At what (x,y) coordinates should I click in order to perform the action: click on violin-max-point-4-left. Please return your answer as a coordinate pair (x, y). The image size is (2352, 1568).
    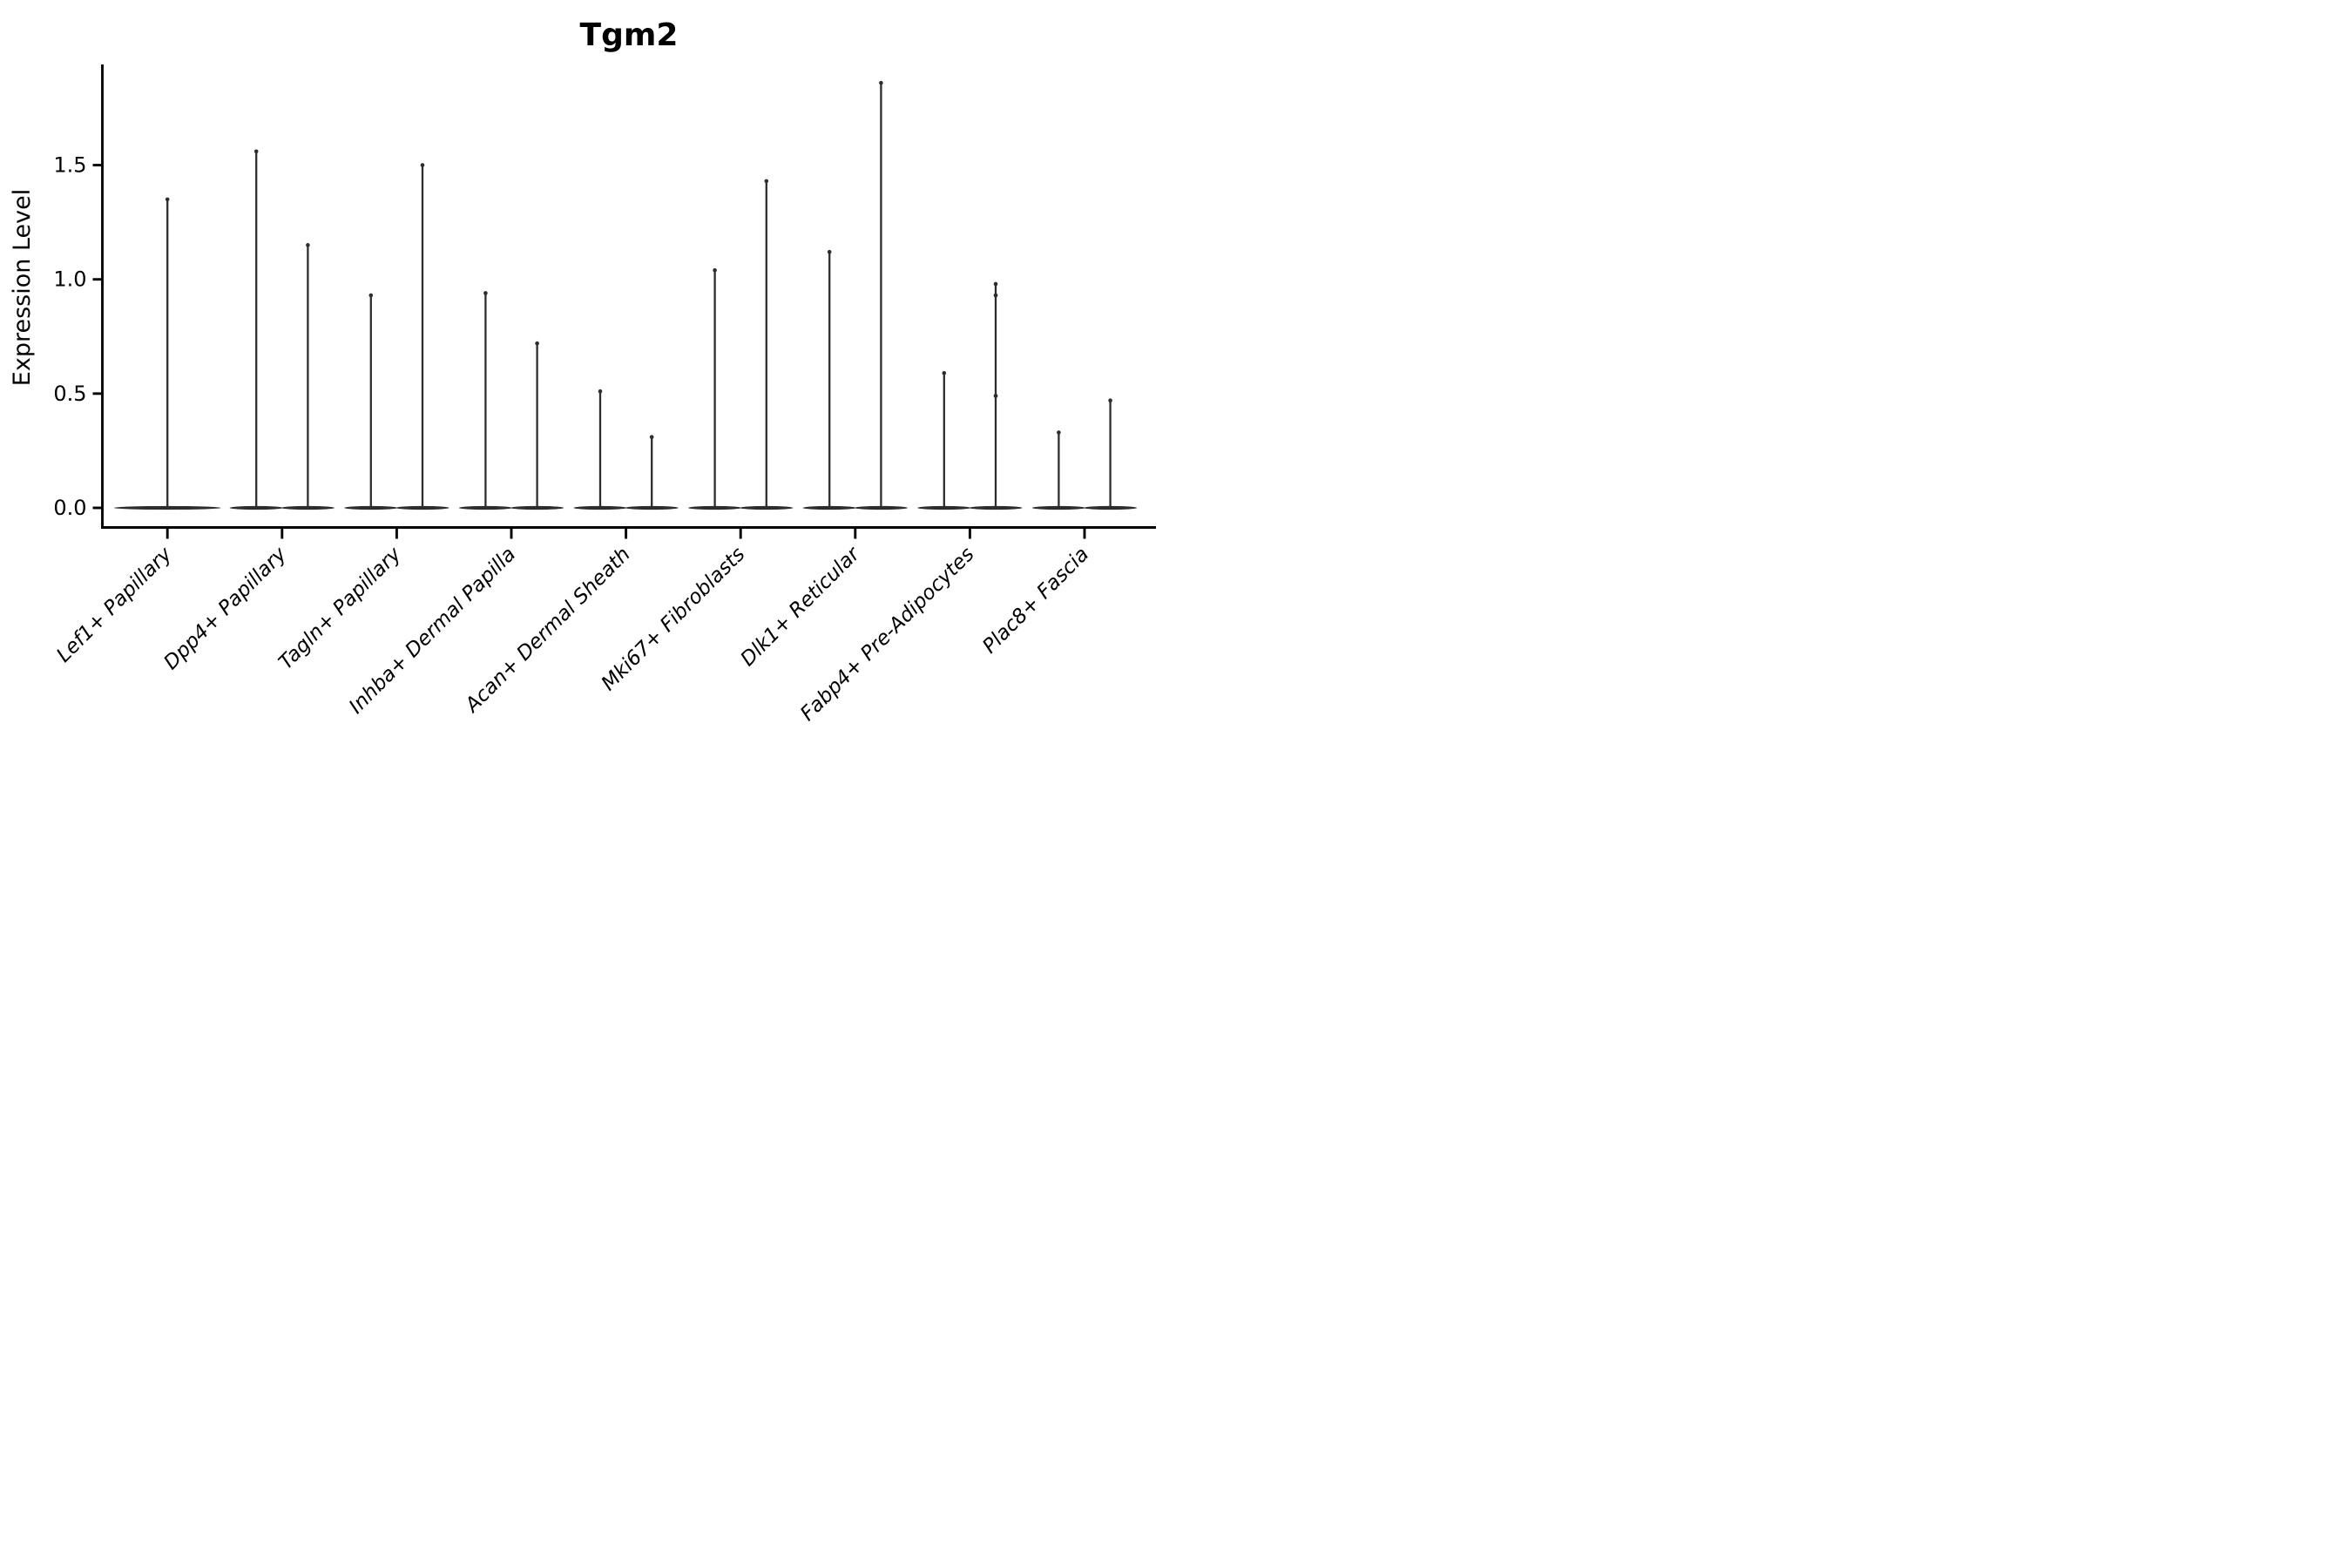
    Looking at the image, I should click on (600, 391).